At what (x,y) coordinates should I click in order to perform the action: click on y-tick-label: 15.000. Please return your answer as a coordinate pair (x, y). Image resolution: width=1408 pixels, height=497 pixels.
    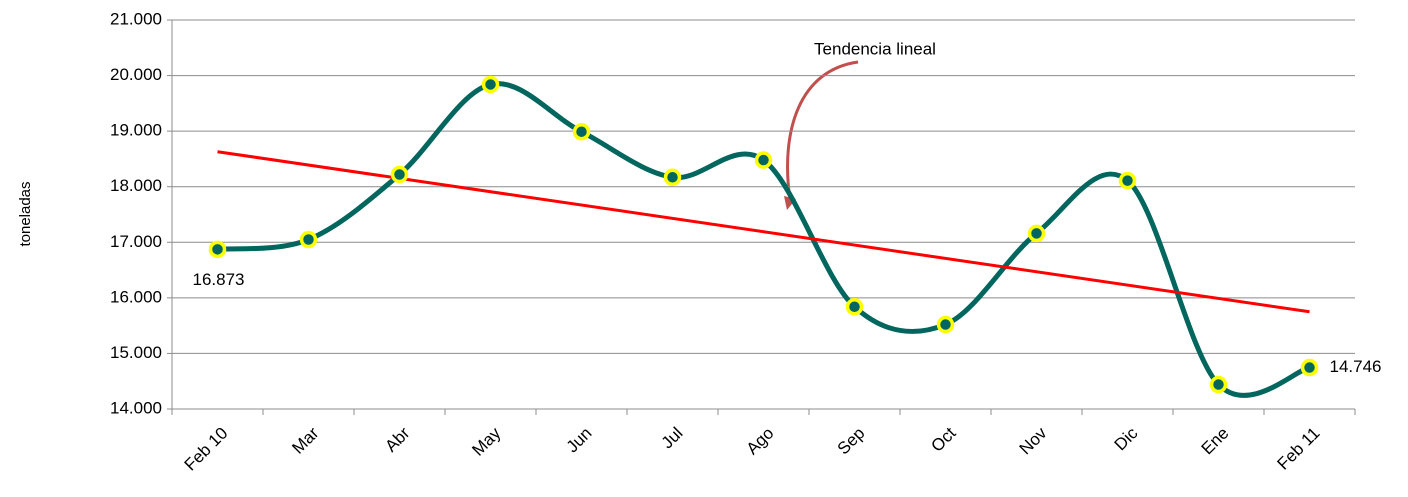
    Looking at the image, I should click on (136, 352).